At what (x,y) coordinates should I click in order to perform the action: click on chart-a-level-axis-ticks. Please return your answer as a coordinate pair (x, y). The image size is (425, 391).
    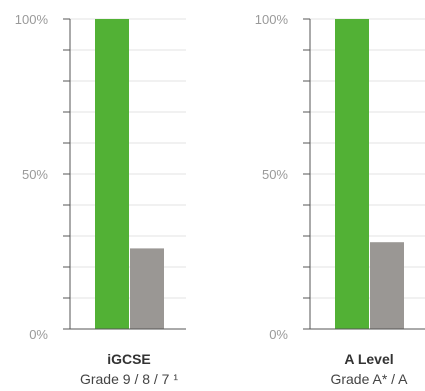
    Looking at the image, I should click on (306, 174).